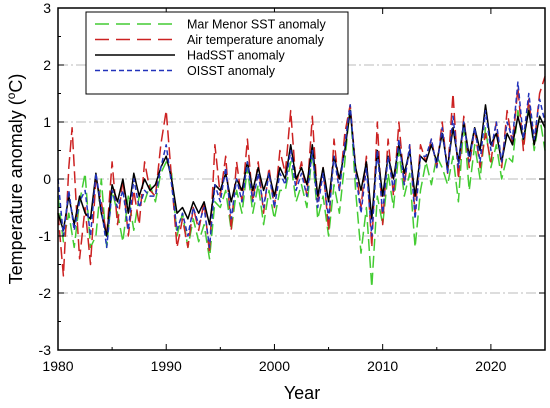 The height and width of the screenshot is (408, 550). What do you see at coordinates (302, 393) in the screenshot?
I see `x-axis-title: Year` at bounding box center [302, 393].